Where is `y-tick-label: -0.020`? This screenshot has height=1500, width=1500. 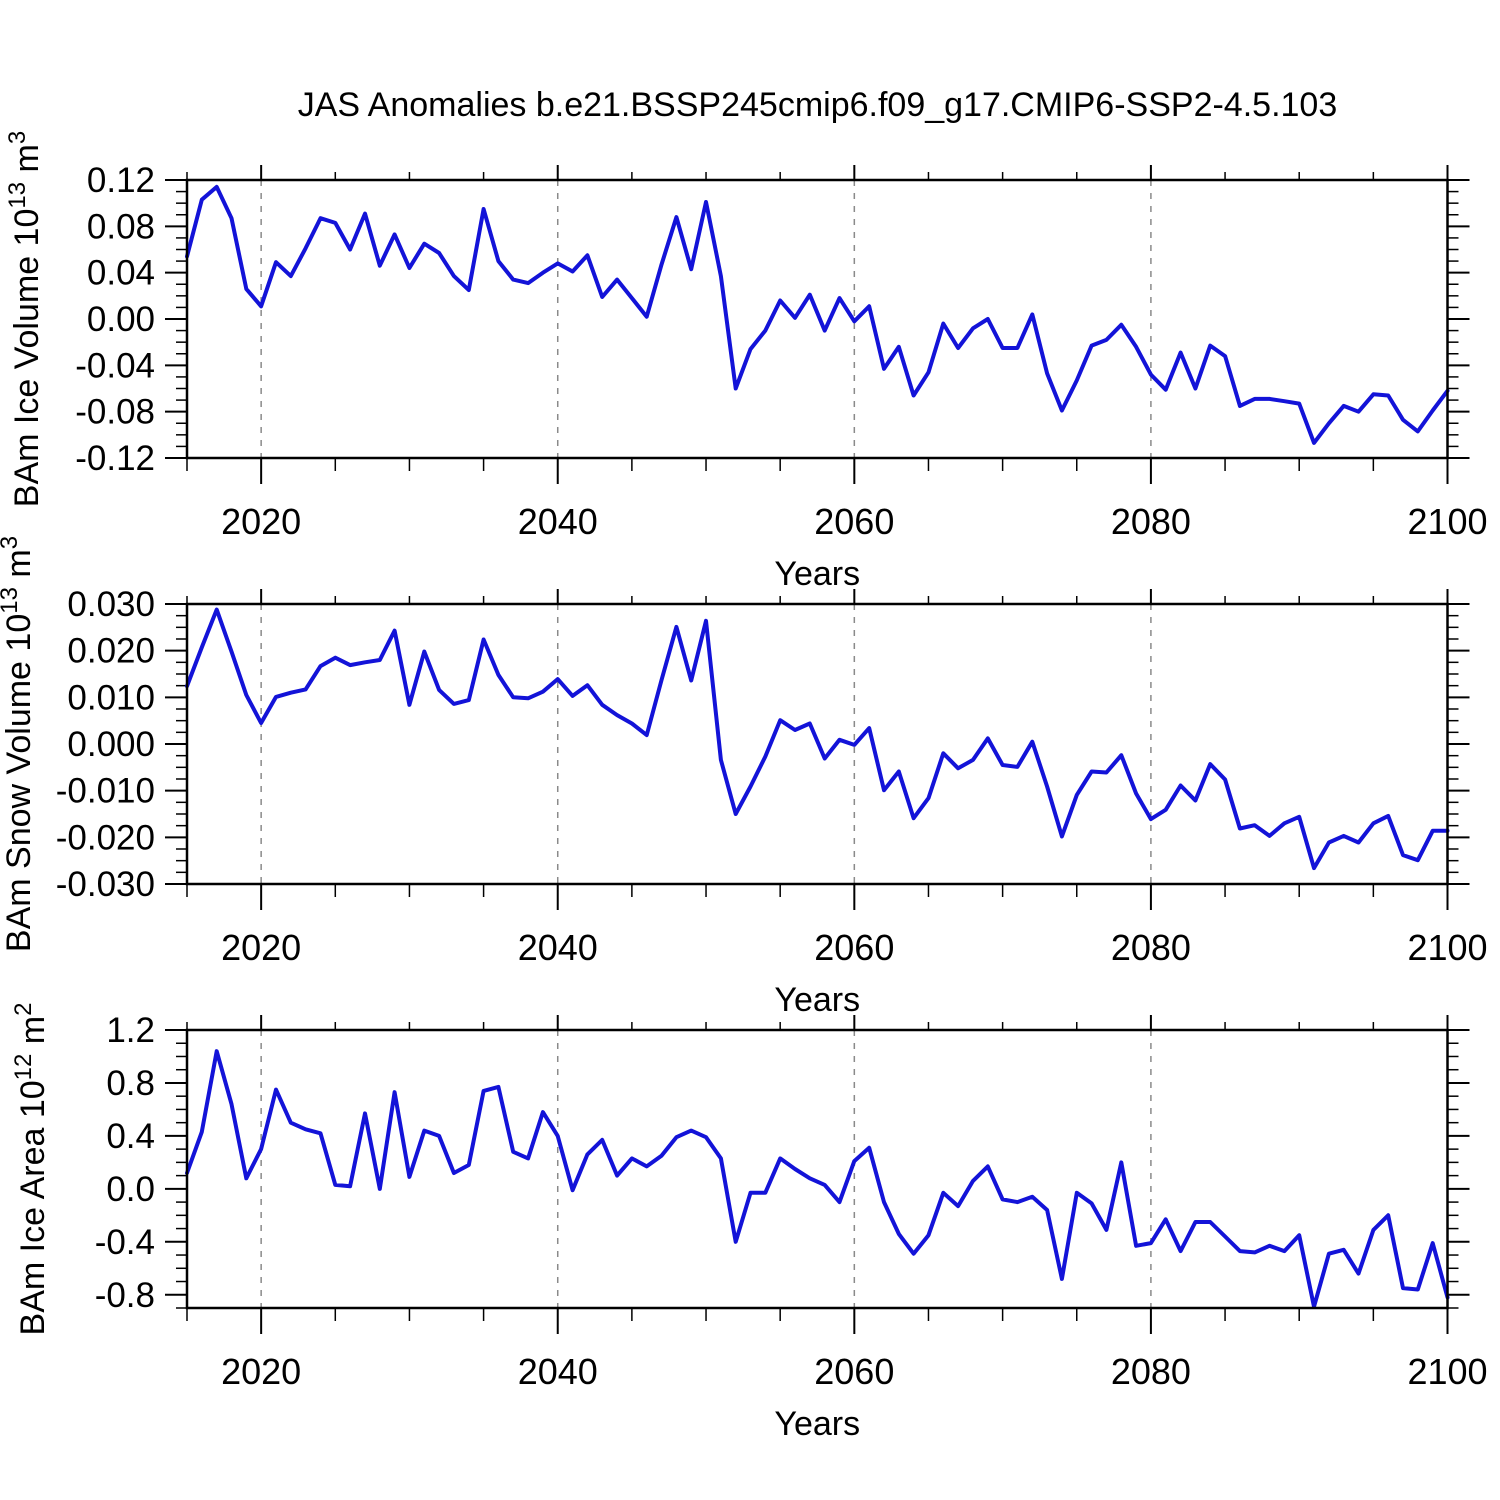
y-tick-label: -0.020 is located at coordinates (105, 837).